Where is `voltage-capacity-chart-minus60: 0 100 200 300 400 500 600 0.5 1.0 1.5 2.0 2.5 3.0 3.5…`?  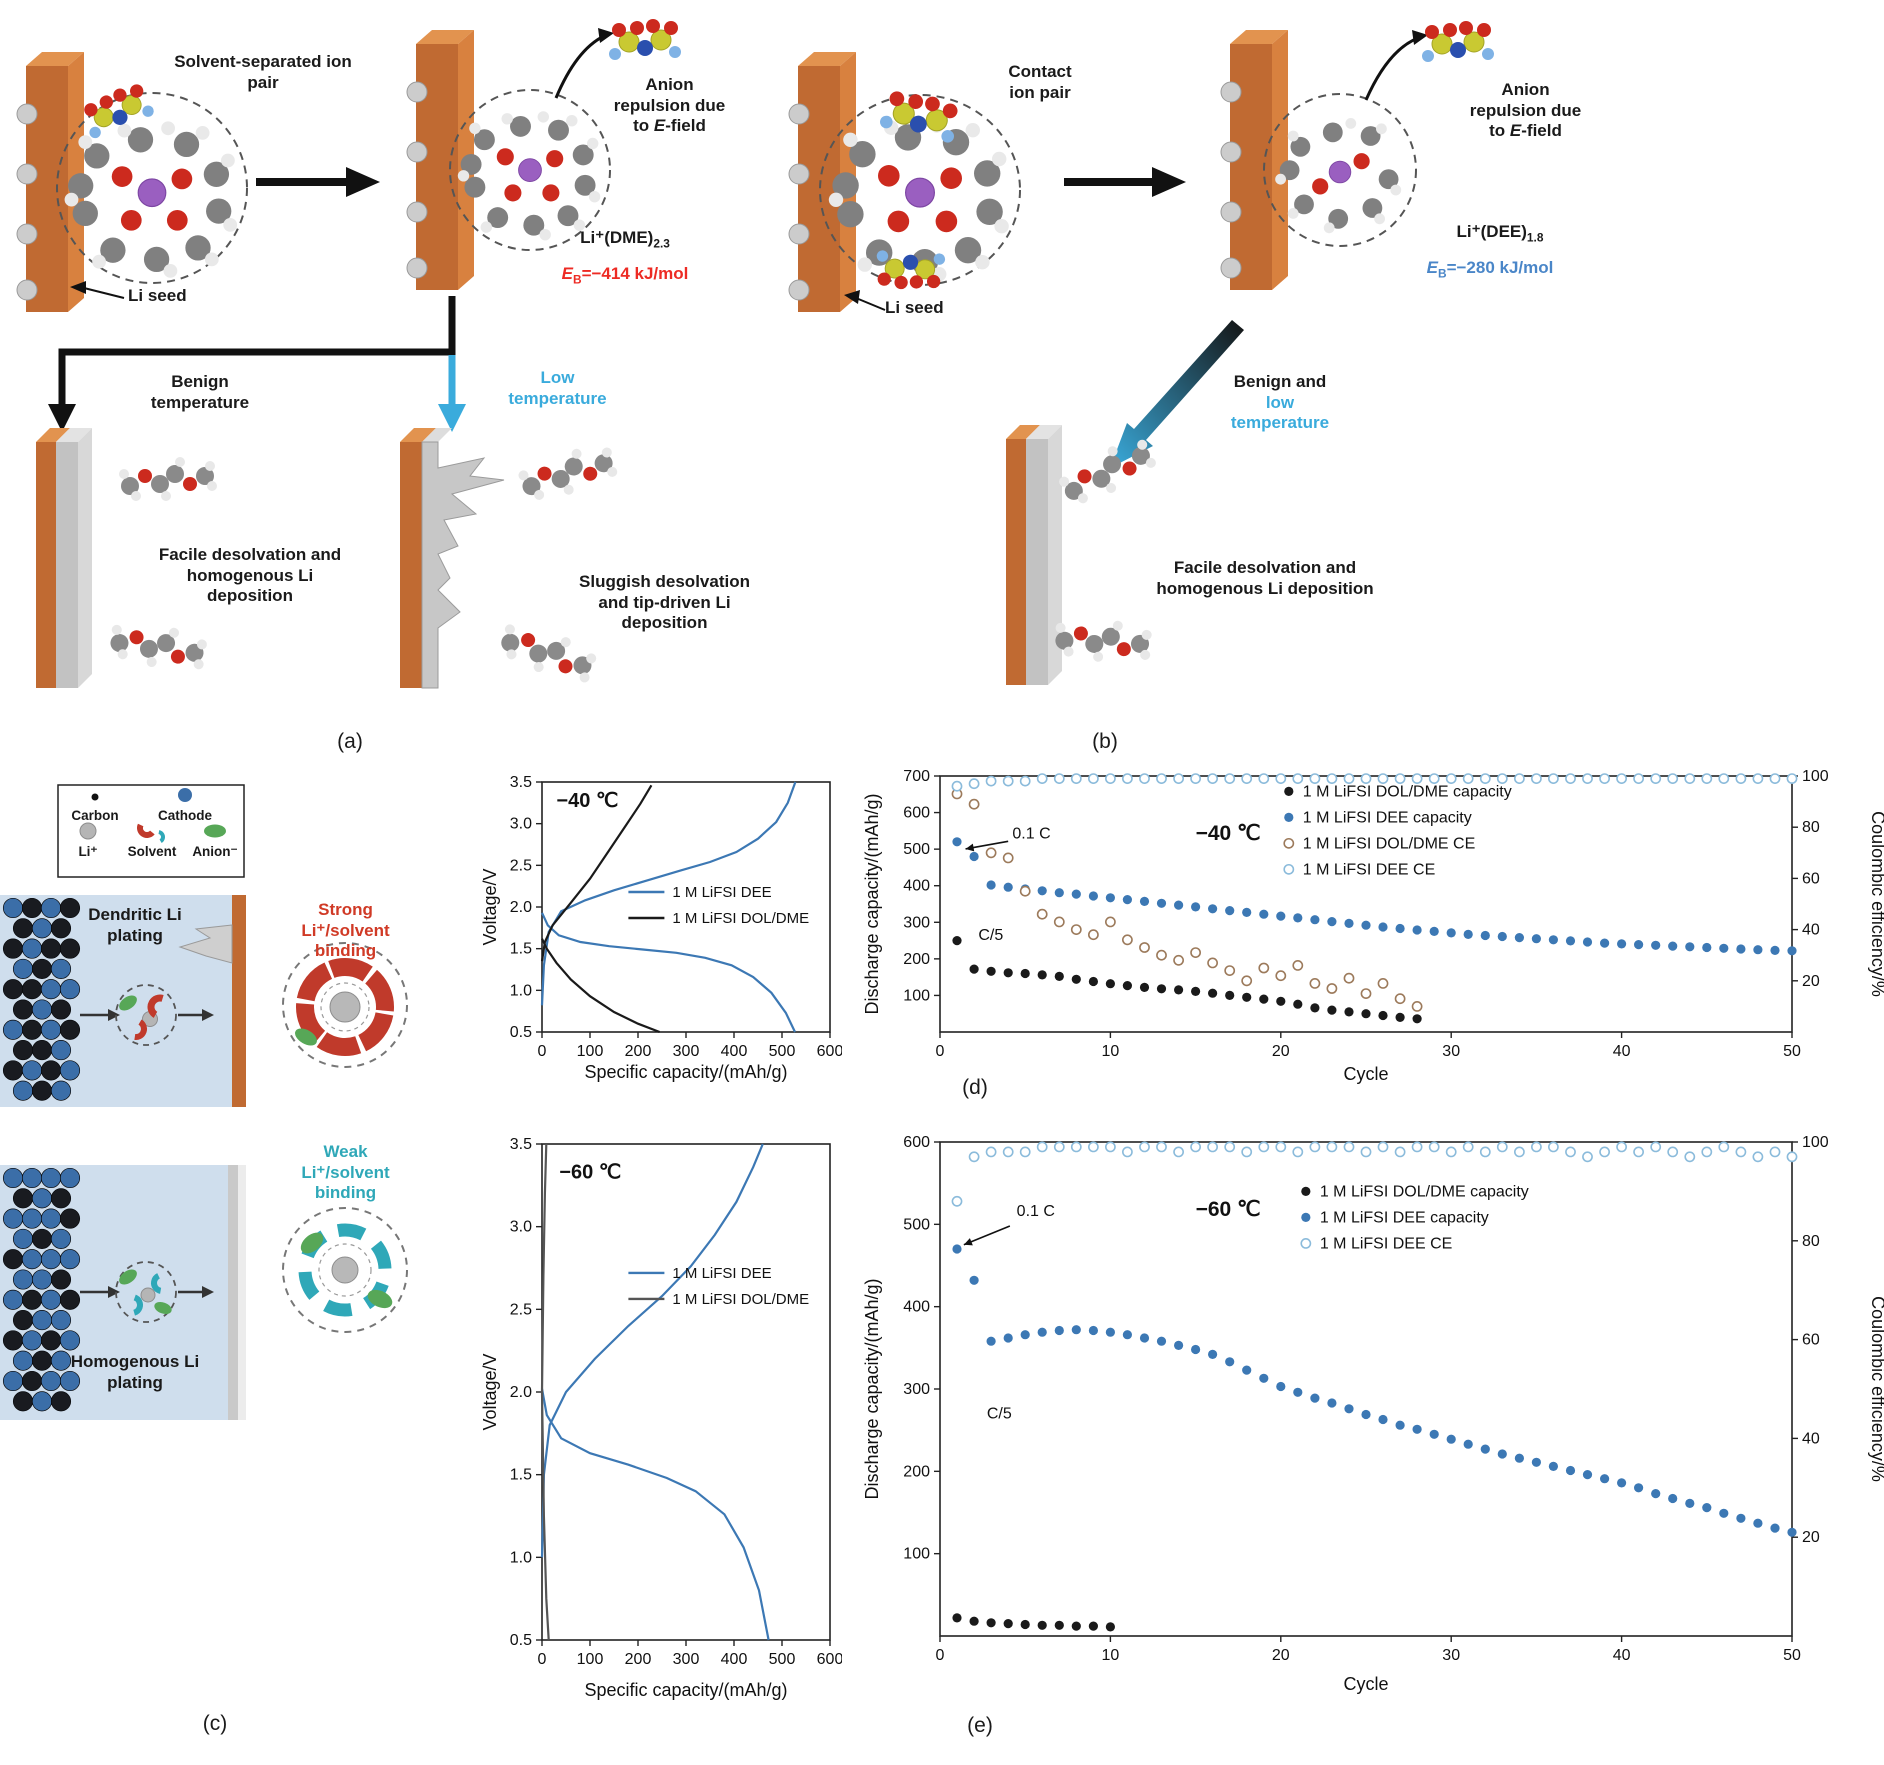 voltage-capacity-chart-minus60: 0 100 200 300 400 500 600 0.5 1.0 1.5 2.0 2.5 3.0 3.5… is located at coordinates (661, 1418).